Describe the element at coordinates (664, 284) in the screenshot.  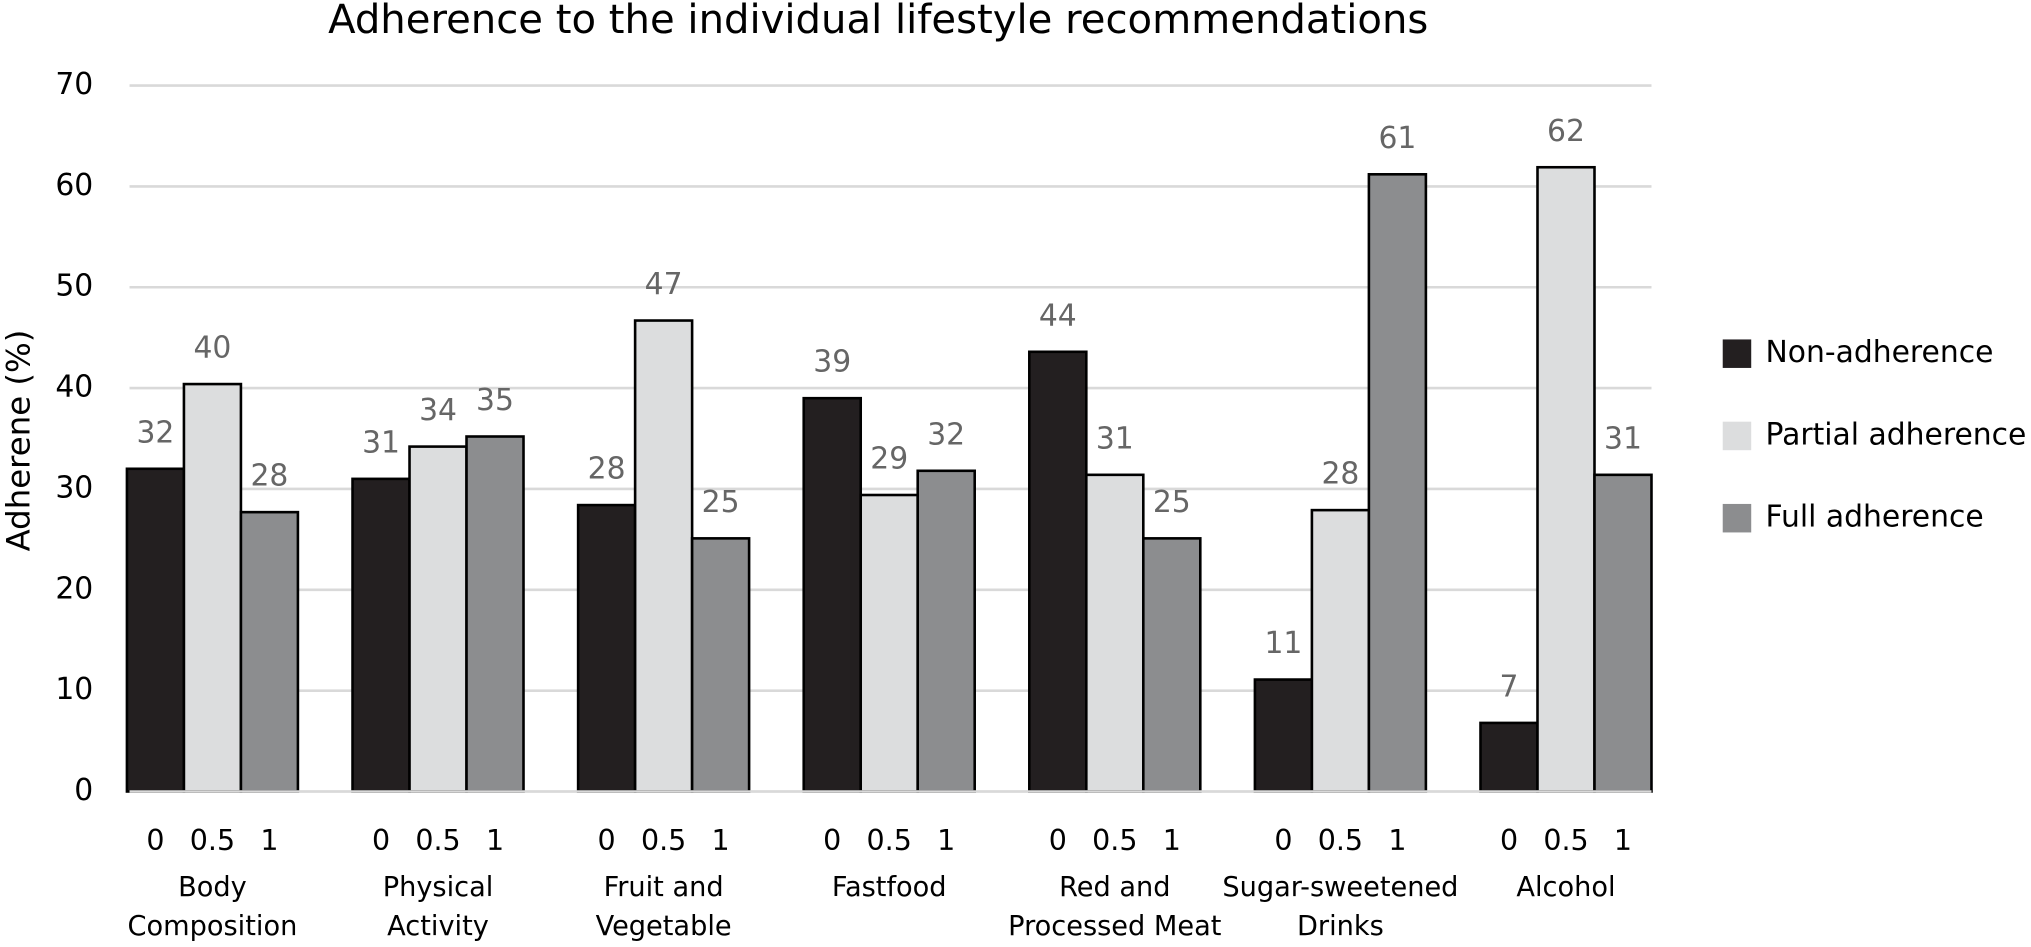
I see `value-label: 47` at that location.